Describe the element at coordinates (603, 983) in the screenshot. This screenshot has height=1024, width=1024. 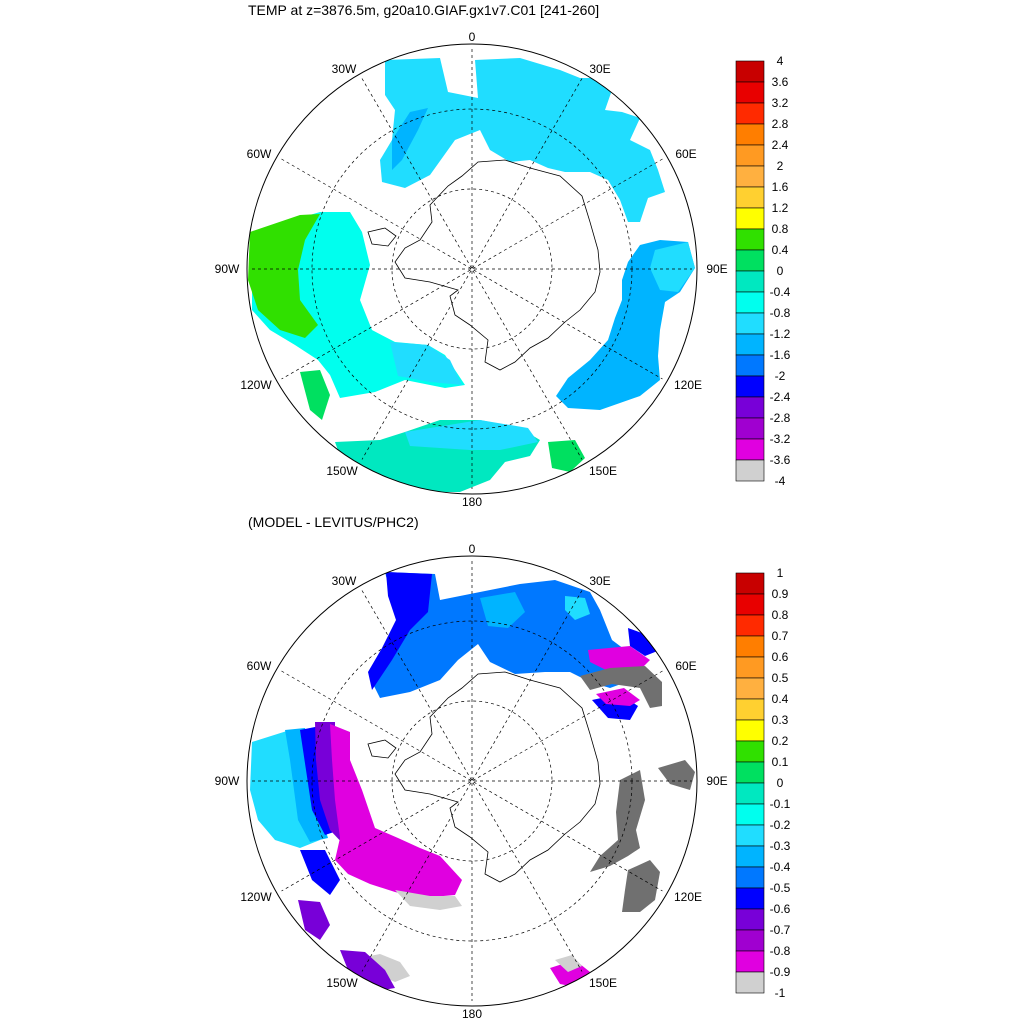
I see `bottom-lon-label: 150E` at that location.